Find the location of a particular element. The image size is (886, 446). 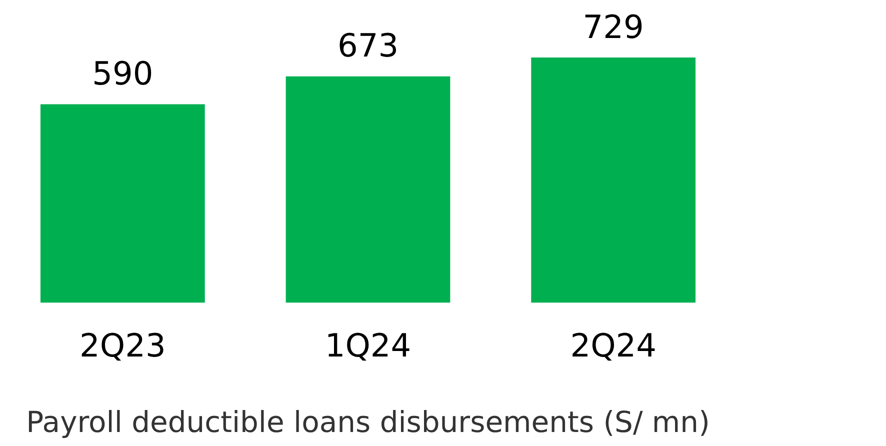

x-tick-label: 2Q24 is located at coordinates (613, 345).